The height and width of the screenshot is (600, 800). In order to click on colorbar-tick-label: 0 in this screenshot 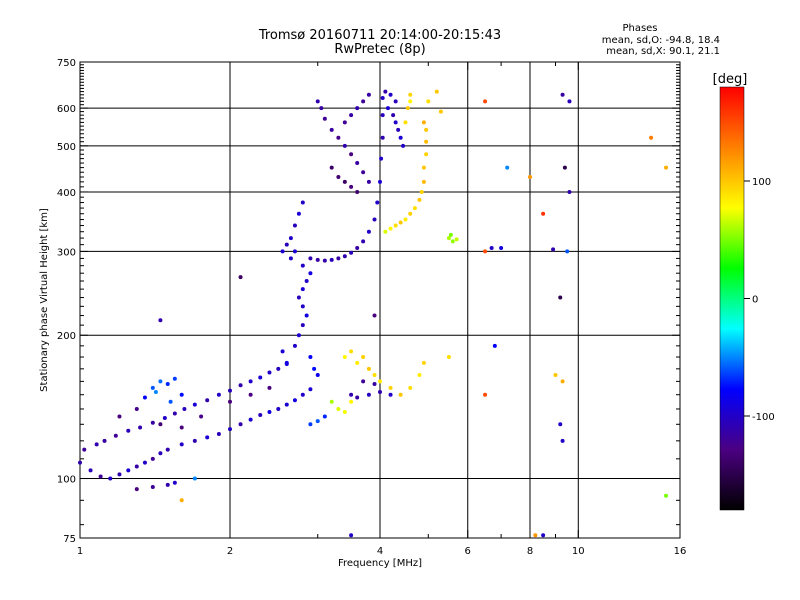, I will do `click(755, 300)`.